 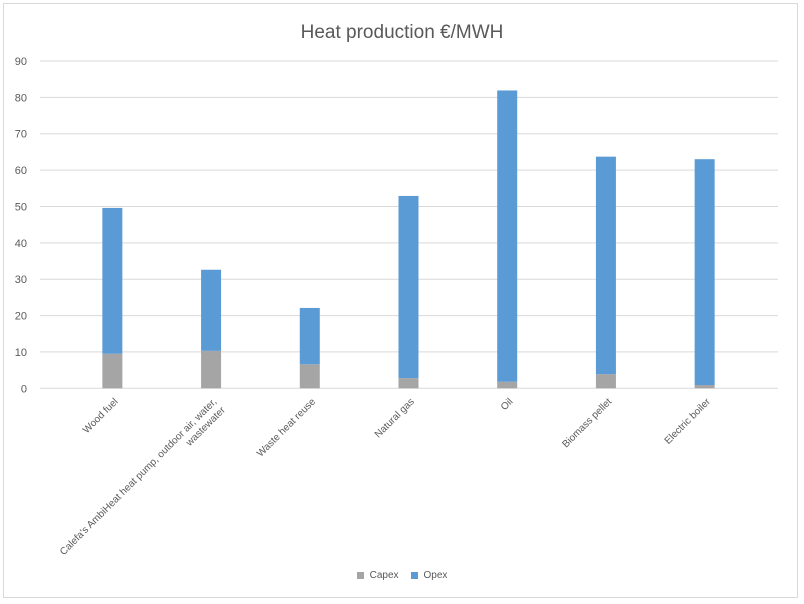 What do you see at coordinates (286, 427) in the screenshot?
I see `x-category-label: Waste heat reuse` at bounding box center [286, 427].